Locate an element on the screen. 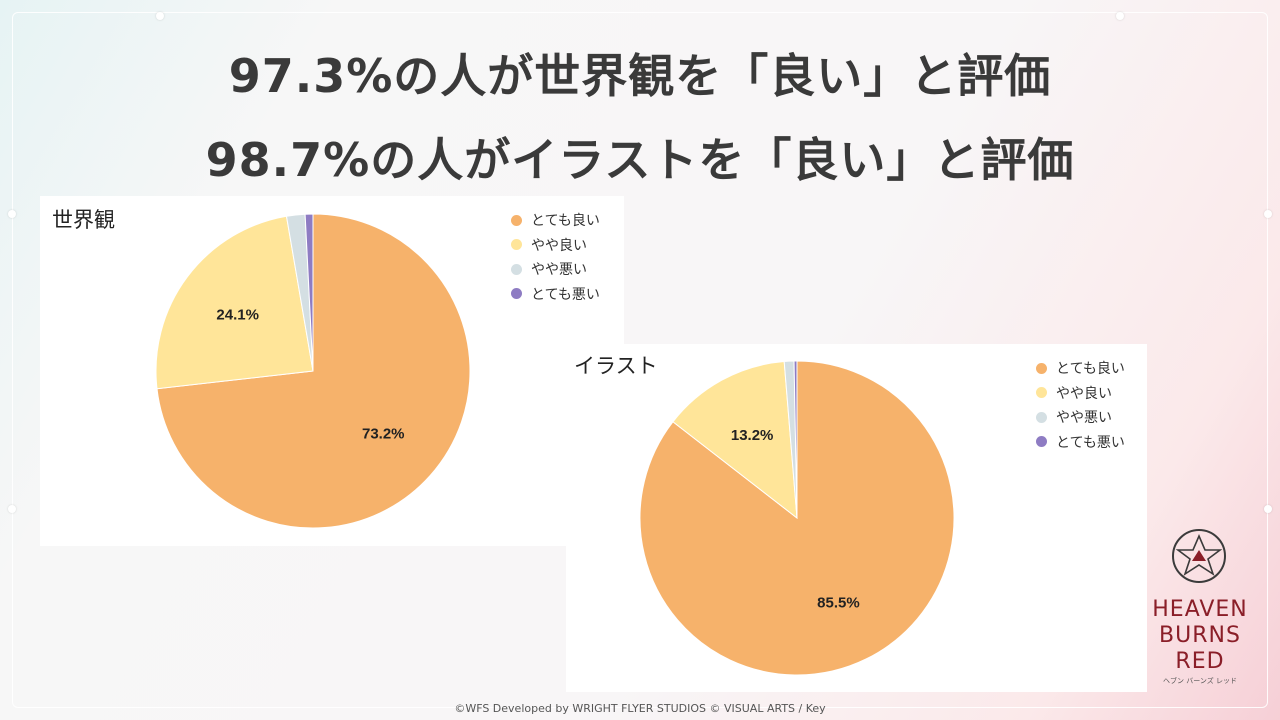 The image size is (1280, 720). chart-title: イラスト is located at coordinates (616, 366).